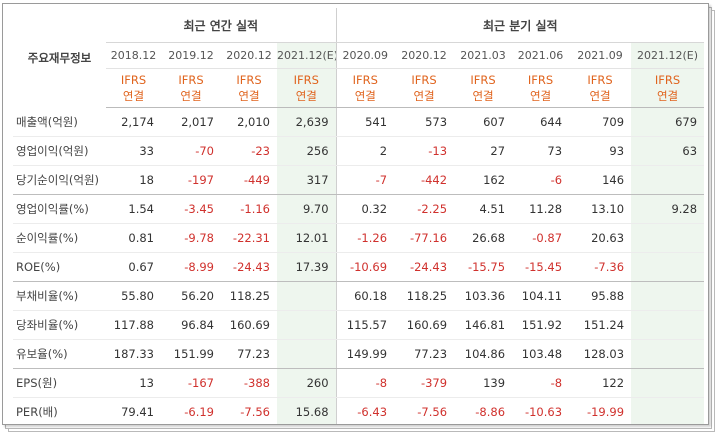 The width and height of the screenshot is (718, 435). Describe the element at coordinates (133, 151) in the screenshot. I see `table-cell: 33` at that location.